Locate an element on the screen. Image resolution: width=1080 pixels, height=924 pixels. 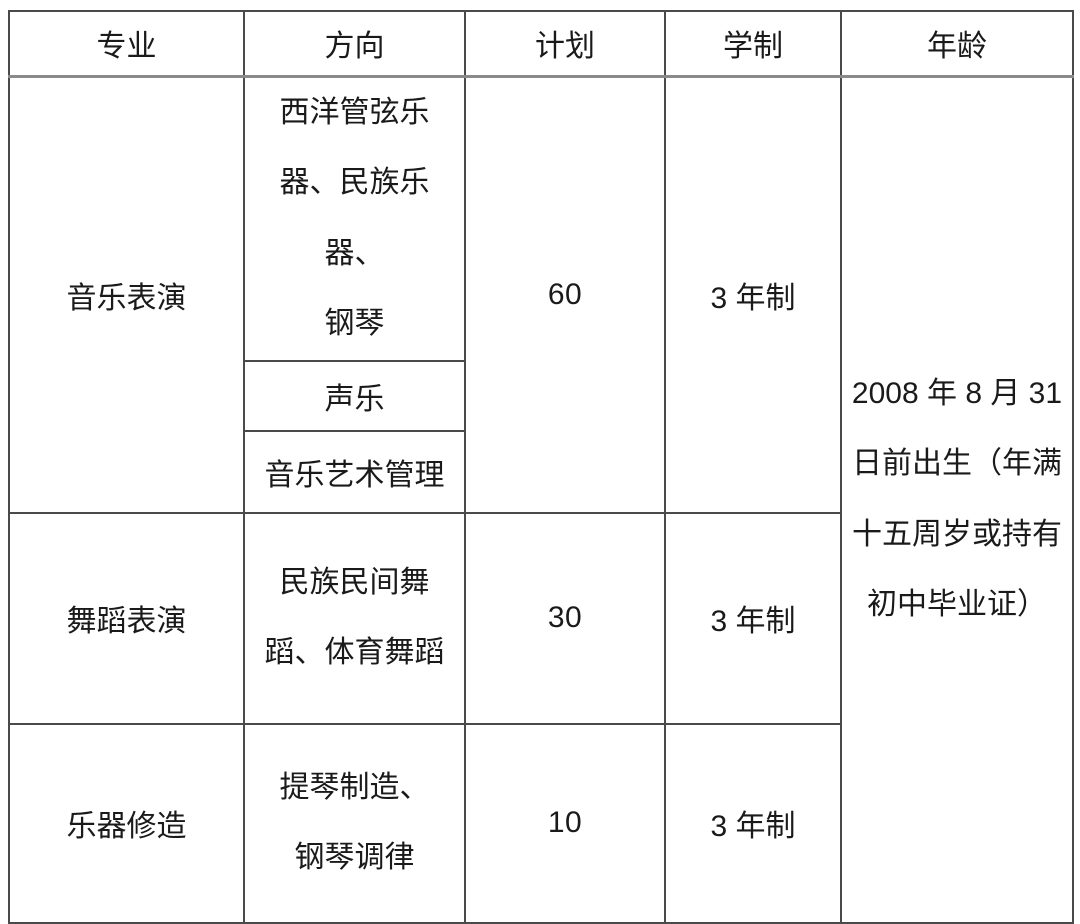
header-cell-direction: 方向 is located at coordinates (354, 44).